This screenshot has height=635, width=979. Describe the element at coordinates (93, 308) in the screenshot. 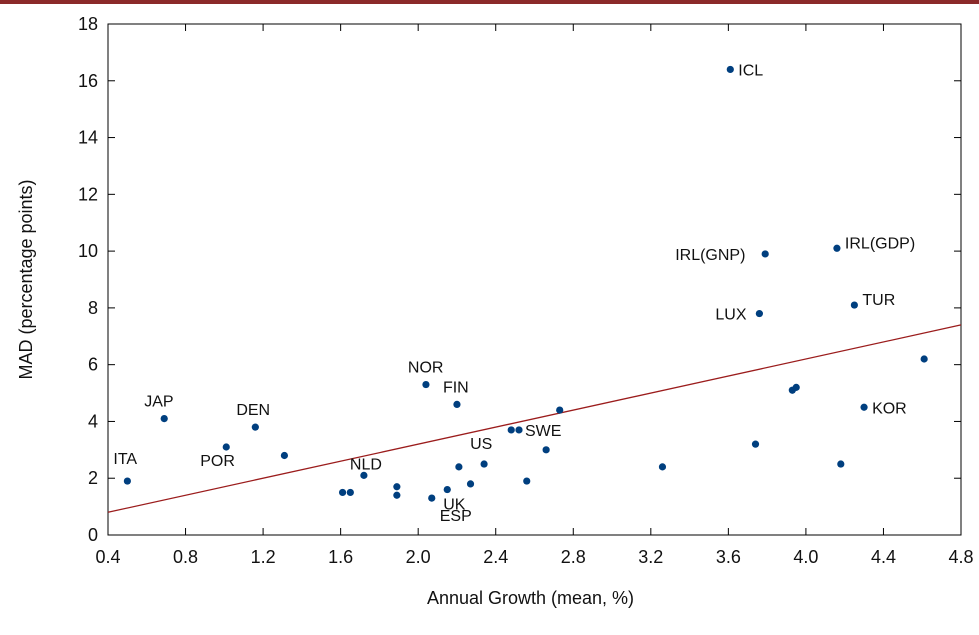

I see `y-tick-label: 8` at that location.